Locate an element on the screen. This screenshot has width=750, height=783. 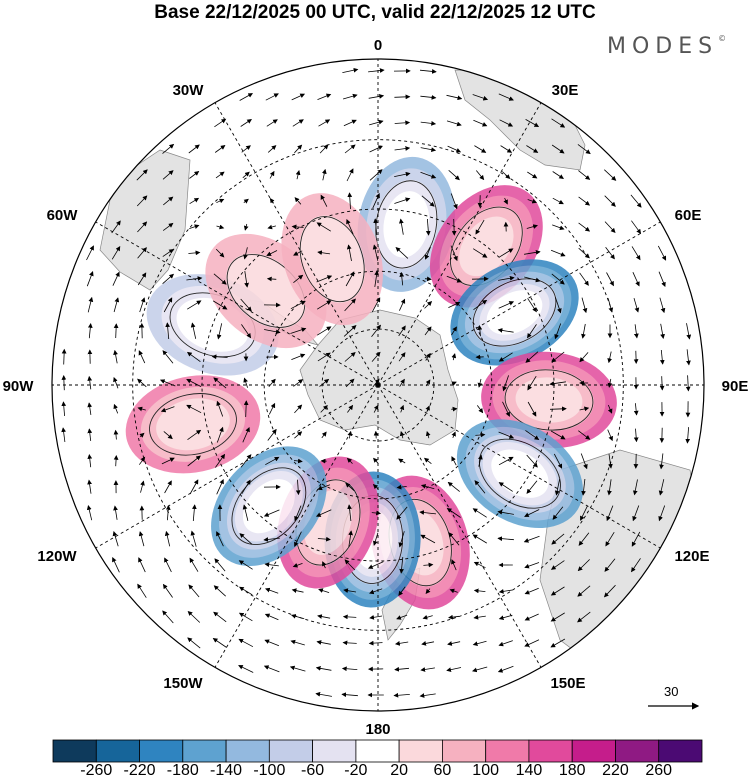
colorbar-tick-label: -260 is located at coordinates (96, 770).